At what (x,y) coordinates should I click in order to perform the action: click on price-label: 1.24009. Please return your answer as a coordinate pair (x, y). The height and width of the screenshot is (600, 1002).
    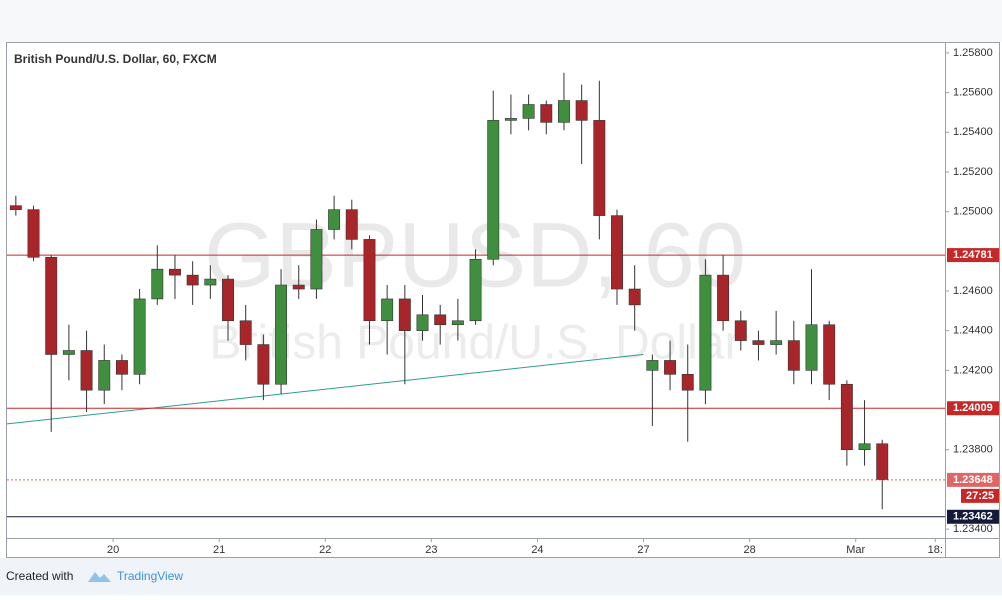
    Looking at the image, I should click on (973, 408).